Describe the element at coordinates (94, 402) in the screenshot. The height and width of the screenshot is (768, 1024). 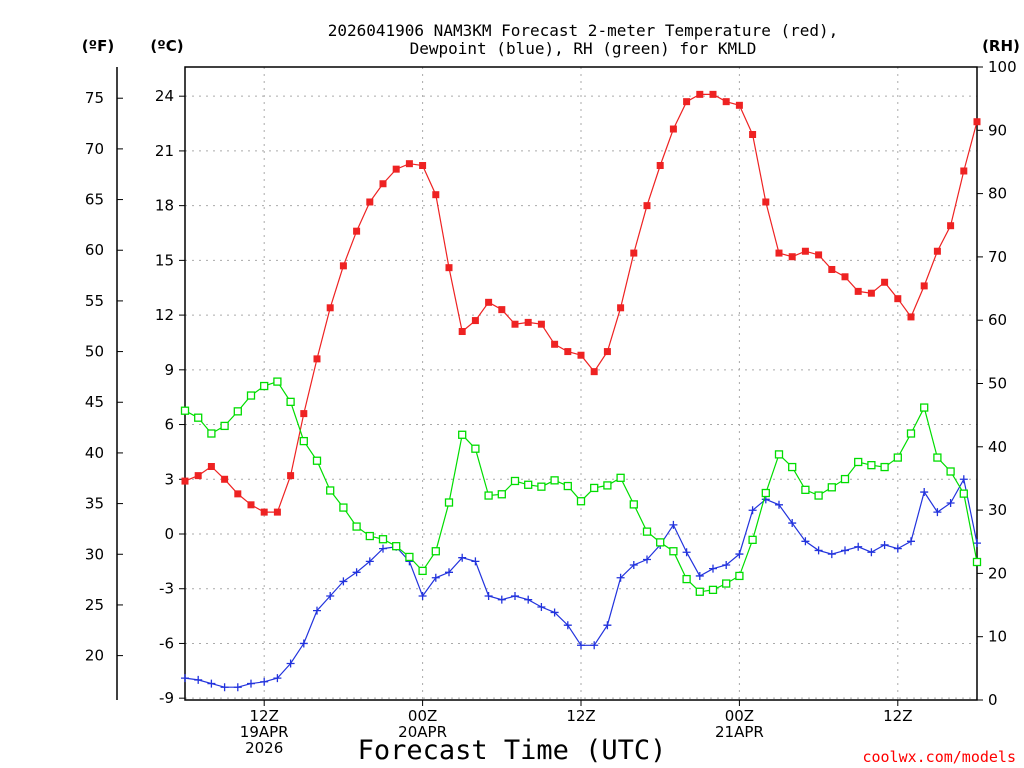
I see `fahrenheit-tick-label: 45` at that location.